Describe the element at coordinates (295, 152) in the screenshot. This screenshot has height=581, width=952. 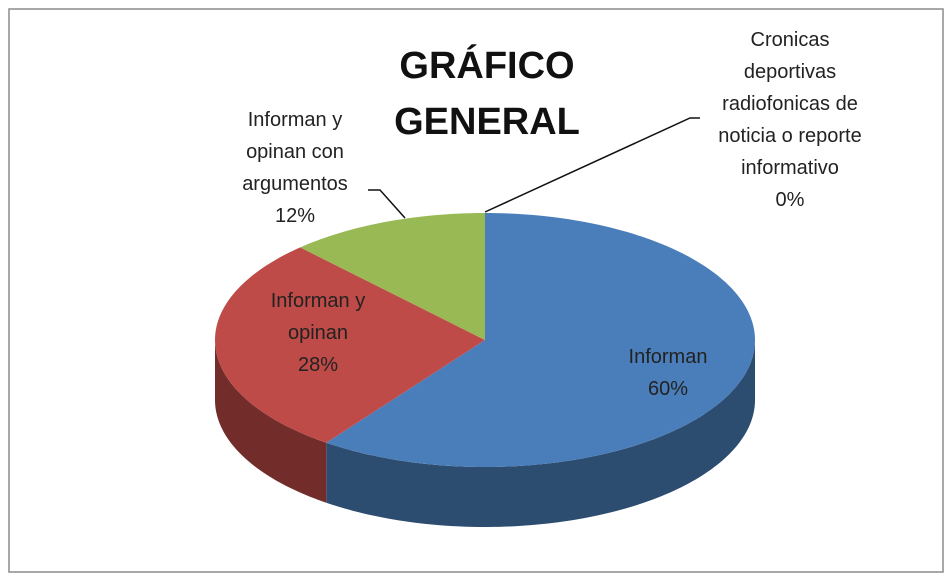
I see `category-label: Informan y opinan con argumentos` at that location.